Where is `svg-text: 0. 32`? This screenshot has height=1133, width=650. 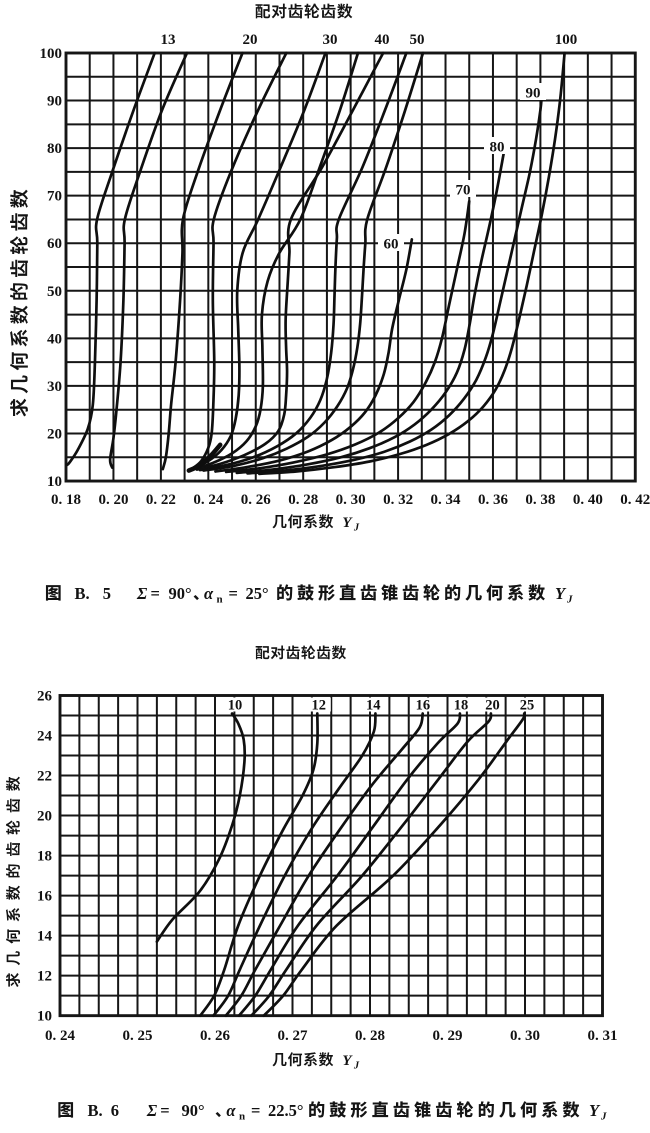 svg-text: 0. 32 is located at coordinates (398, 500).